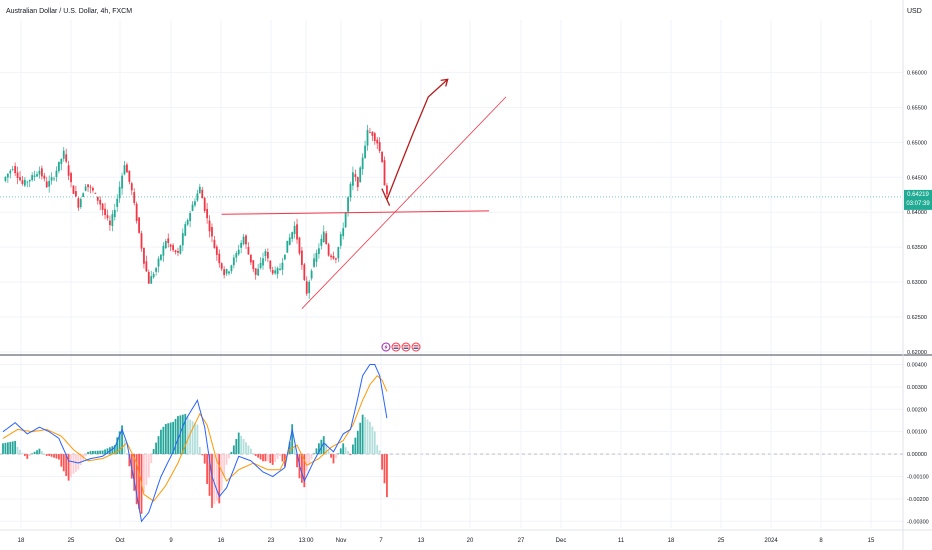 The image size is (932, 550). What do you see at coordinates (871, 541) in the screenshot?
I see `time-tick-label: 15` at bounding box center [871, 541].